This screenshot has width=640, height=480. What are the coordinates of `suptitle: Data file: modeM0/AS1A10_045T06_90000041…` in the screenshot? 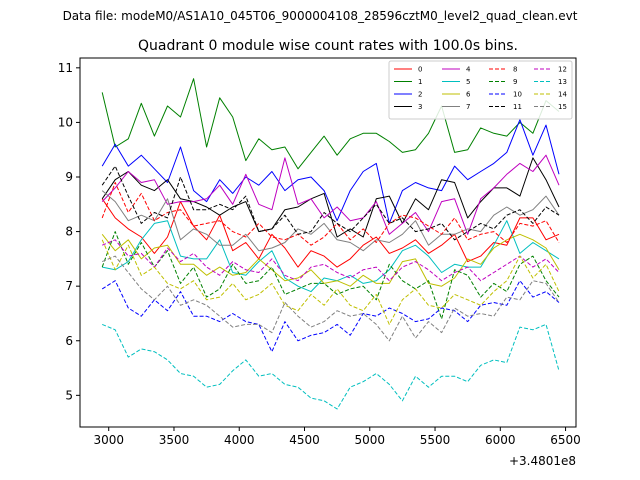 It's located at (320, 16).